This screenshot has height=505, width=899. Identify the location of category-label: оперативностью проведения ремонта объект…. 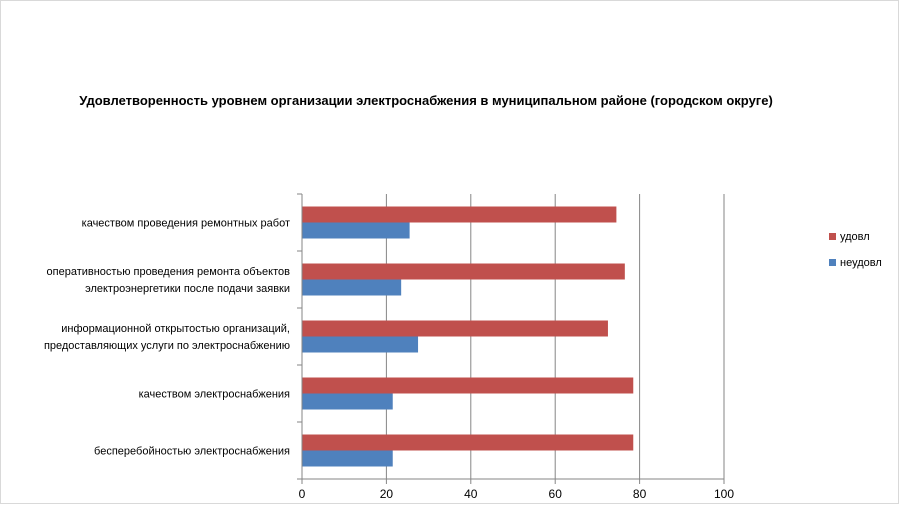
(169, 272).